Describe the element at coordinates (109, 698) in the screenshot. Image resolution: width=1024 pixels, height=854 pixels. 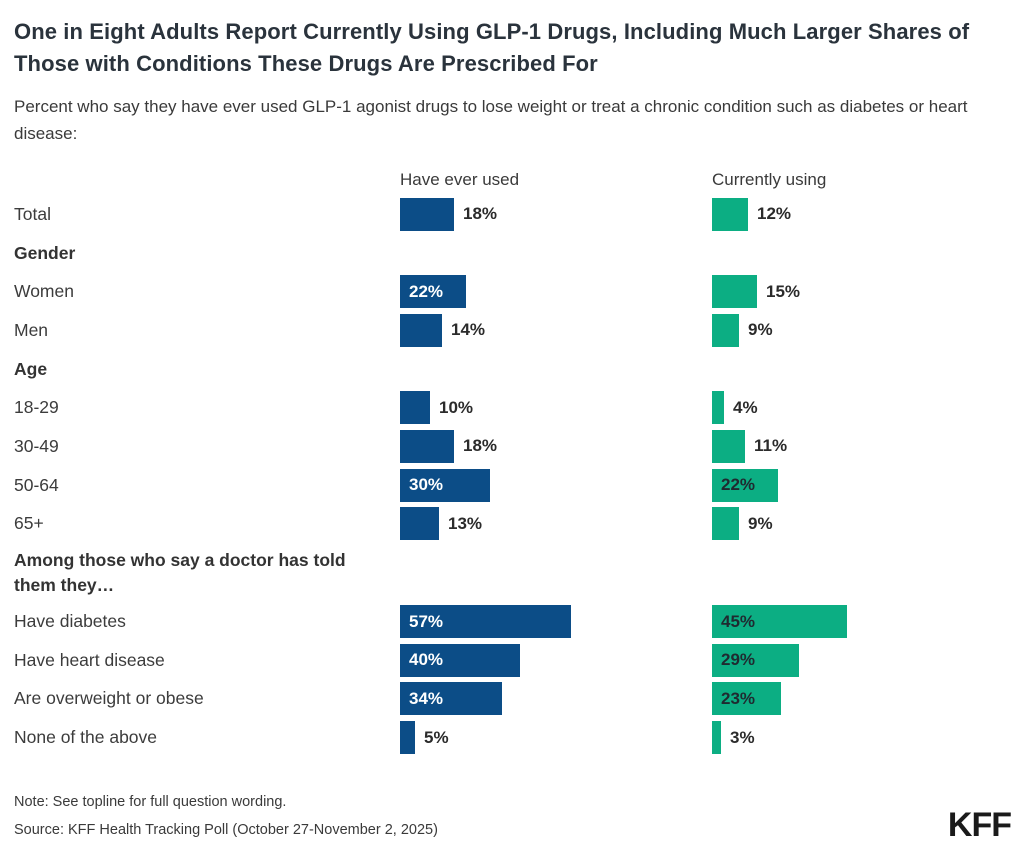
I see `category-label: Are overweight or obese` at that location.